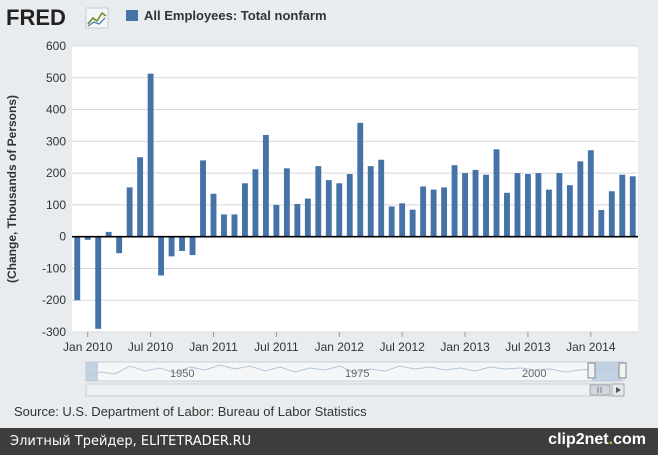 Image resolution: width=658 pixels, height=455 pixels. What do you see at coordinates (56, 205) in the screenshot?
I see `y-tick-label: 100` at bounding box center [56, 205].